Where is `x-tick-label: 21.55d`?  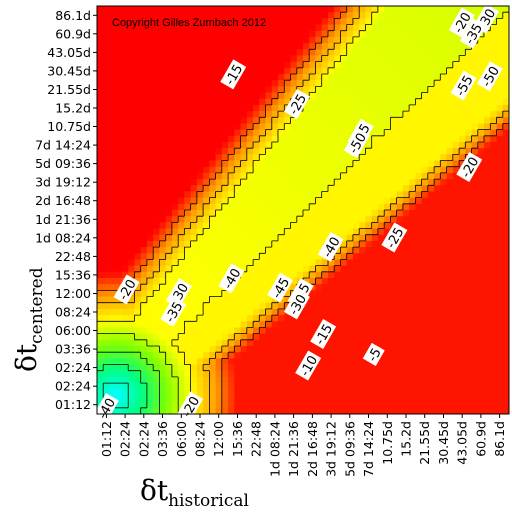 x-tick-label: 21.55d is located at coordinates (424, 443).